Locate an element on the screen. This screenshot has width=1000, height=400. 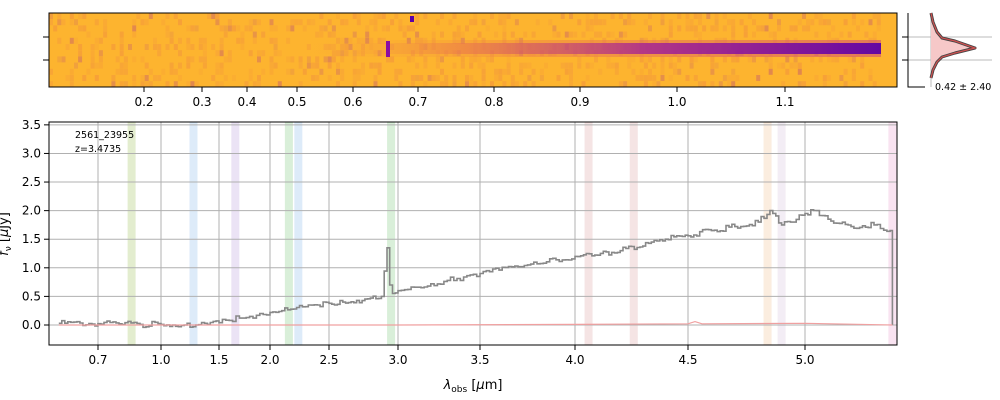
y-tick-label: 3.5 is located at coordinates (31, 125).